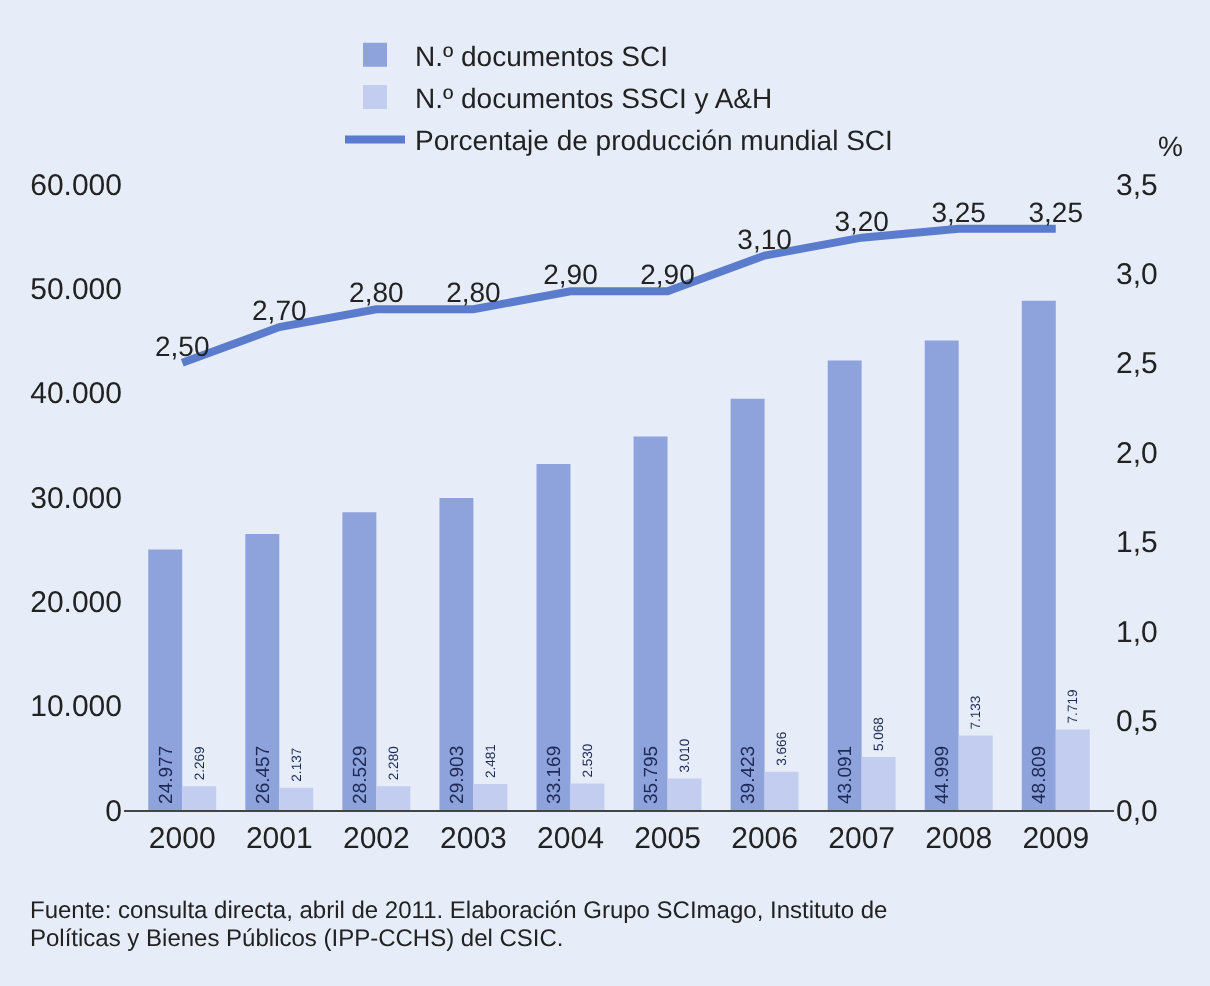  What do you see at coordinates (76, 602) in the screenshot?
I see `y-tick-label: 20.000` at bounding box center [76, 602].